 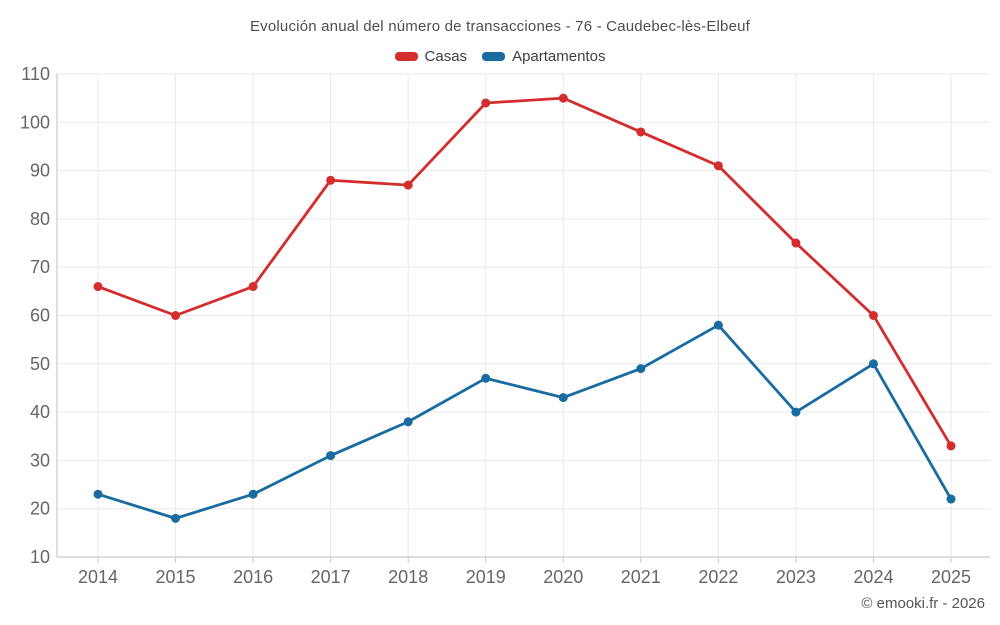 I want to click on data-point-apartamentos-2022, so click(x=718, y=325).